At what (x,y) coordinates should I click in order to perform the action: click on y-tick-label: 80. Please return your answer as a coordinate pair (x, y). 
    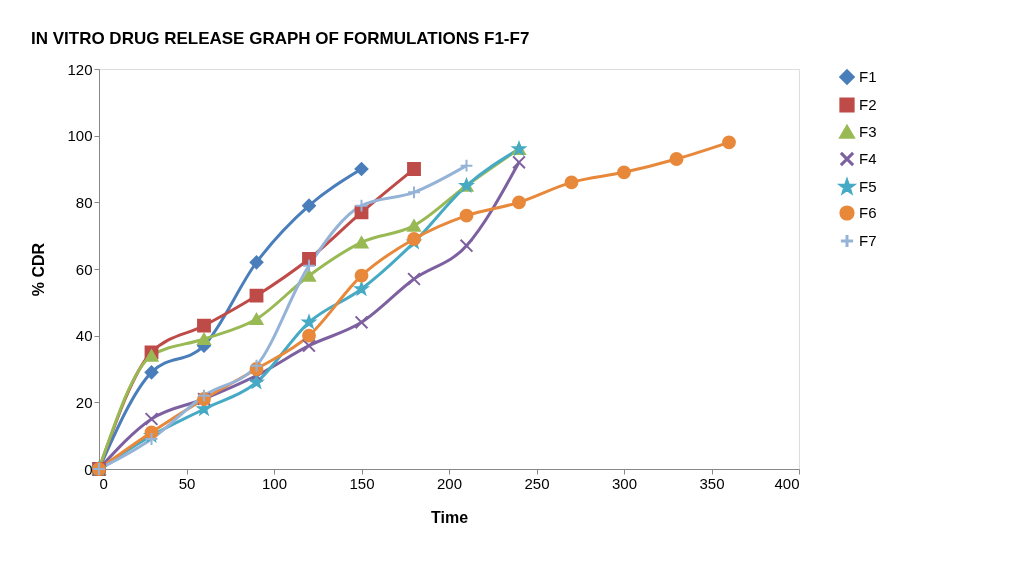
    Looking at the image, I should click on (84, 202).